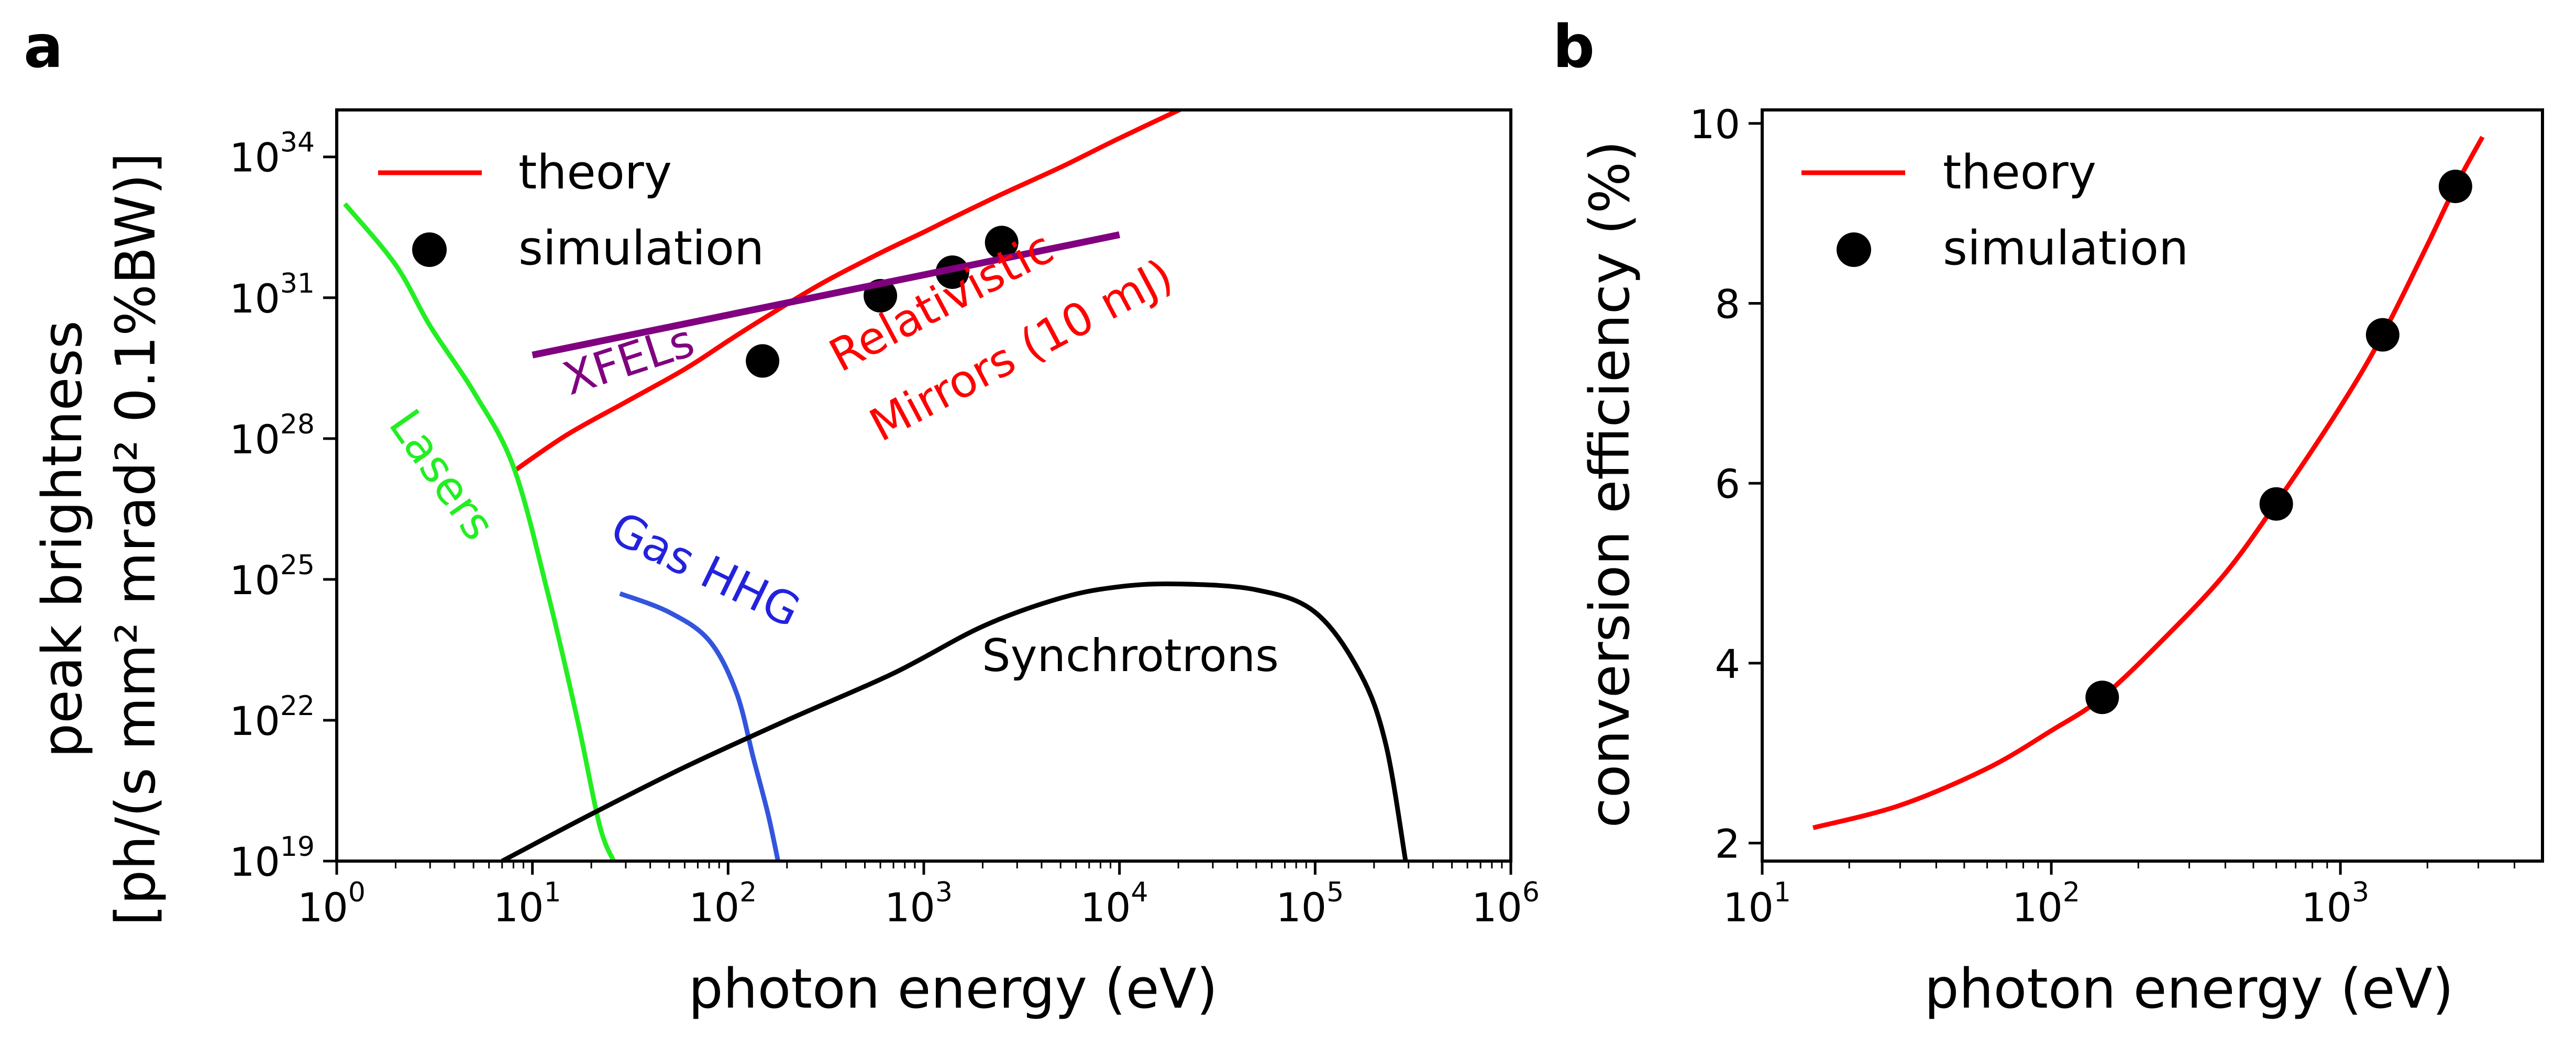 The image size is (2576, 1060). Describe the element at coordinates (1727, 304) in the screenshot. I see `panel-b-y-tick-label: 8` at that location.